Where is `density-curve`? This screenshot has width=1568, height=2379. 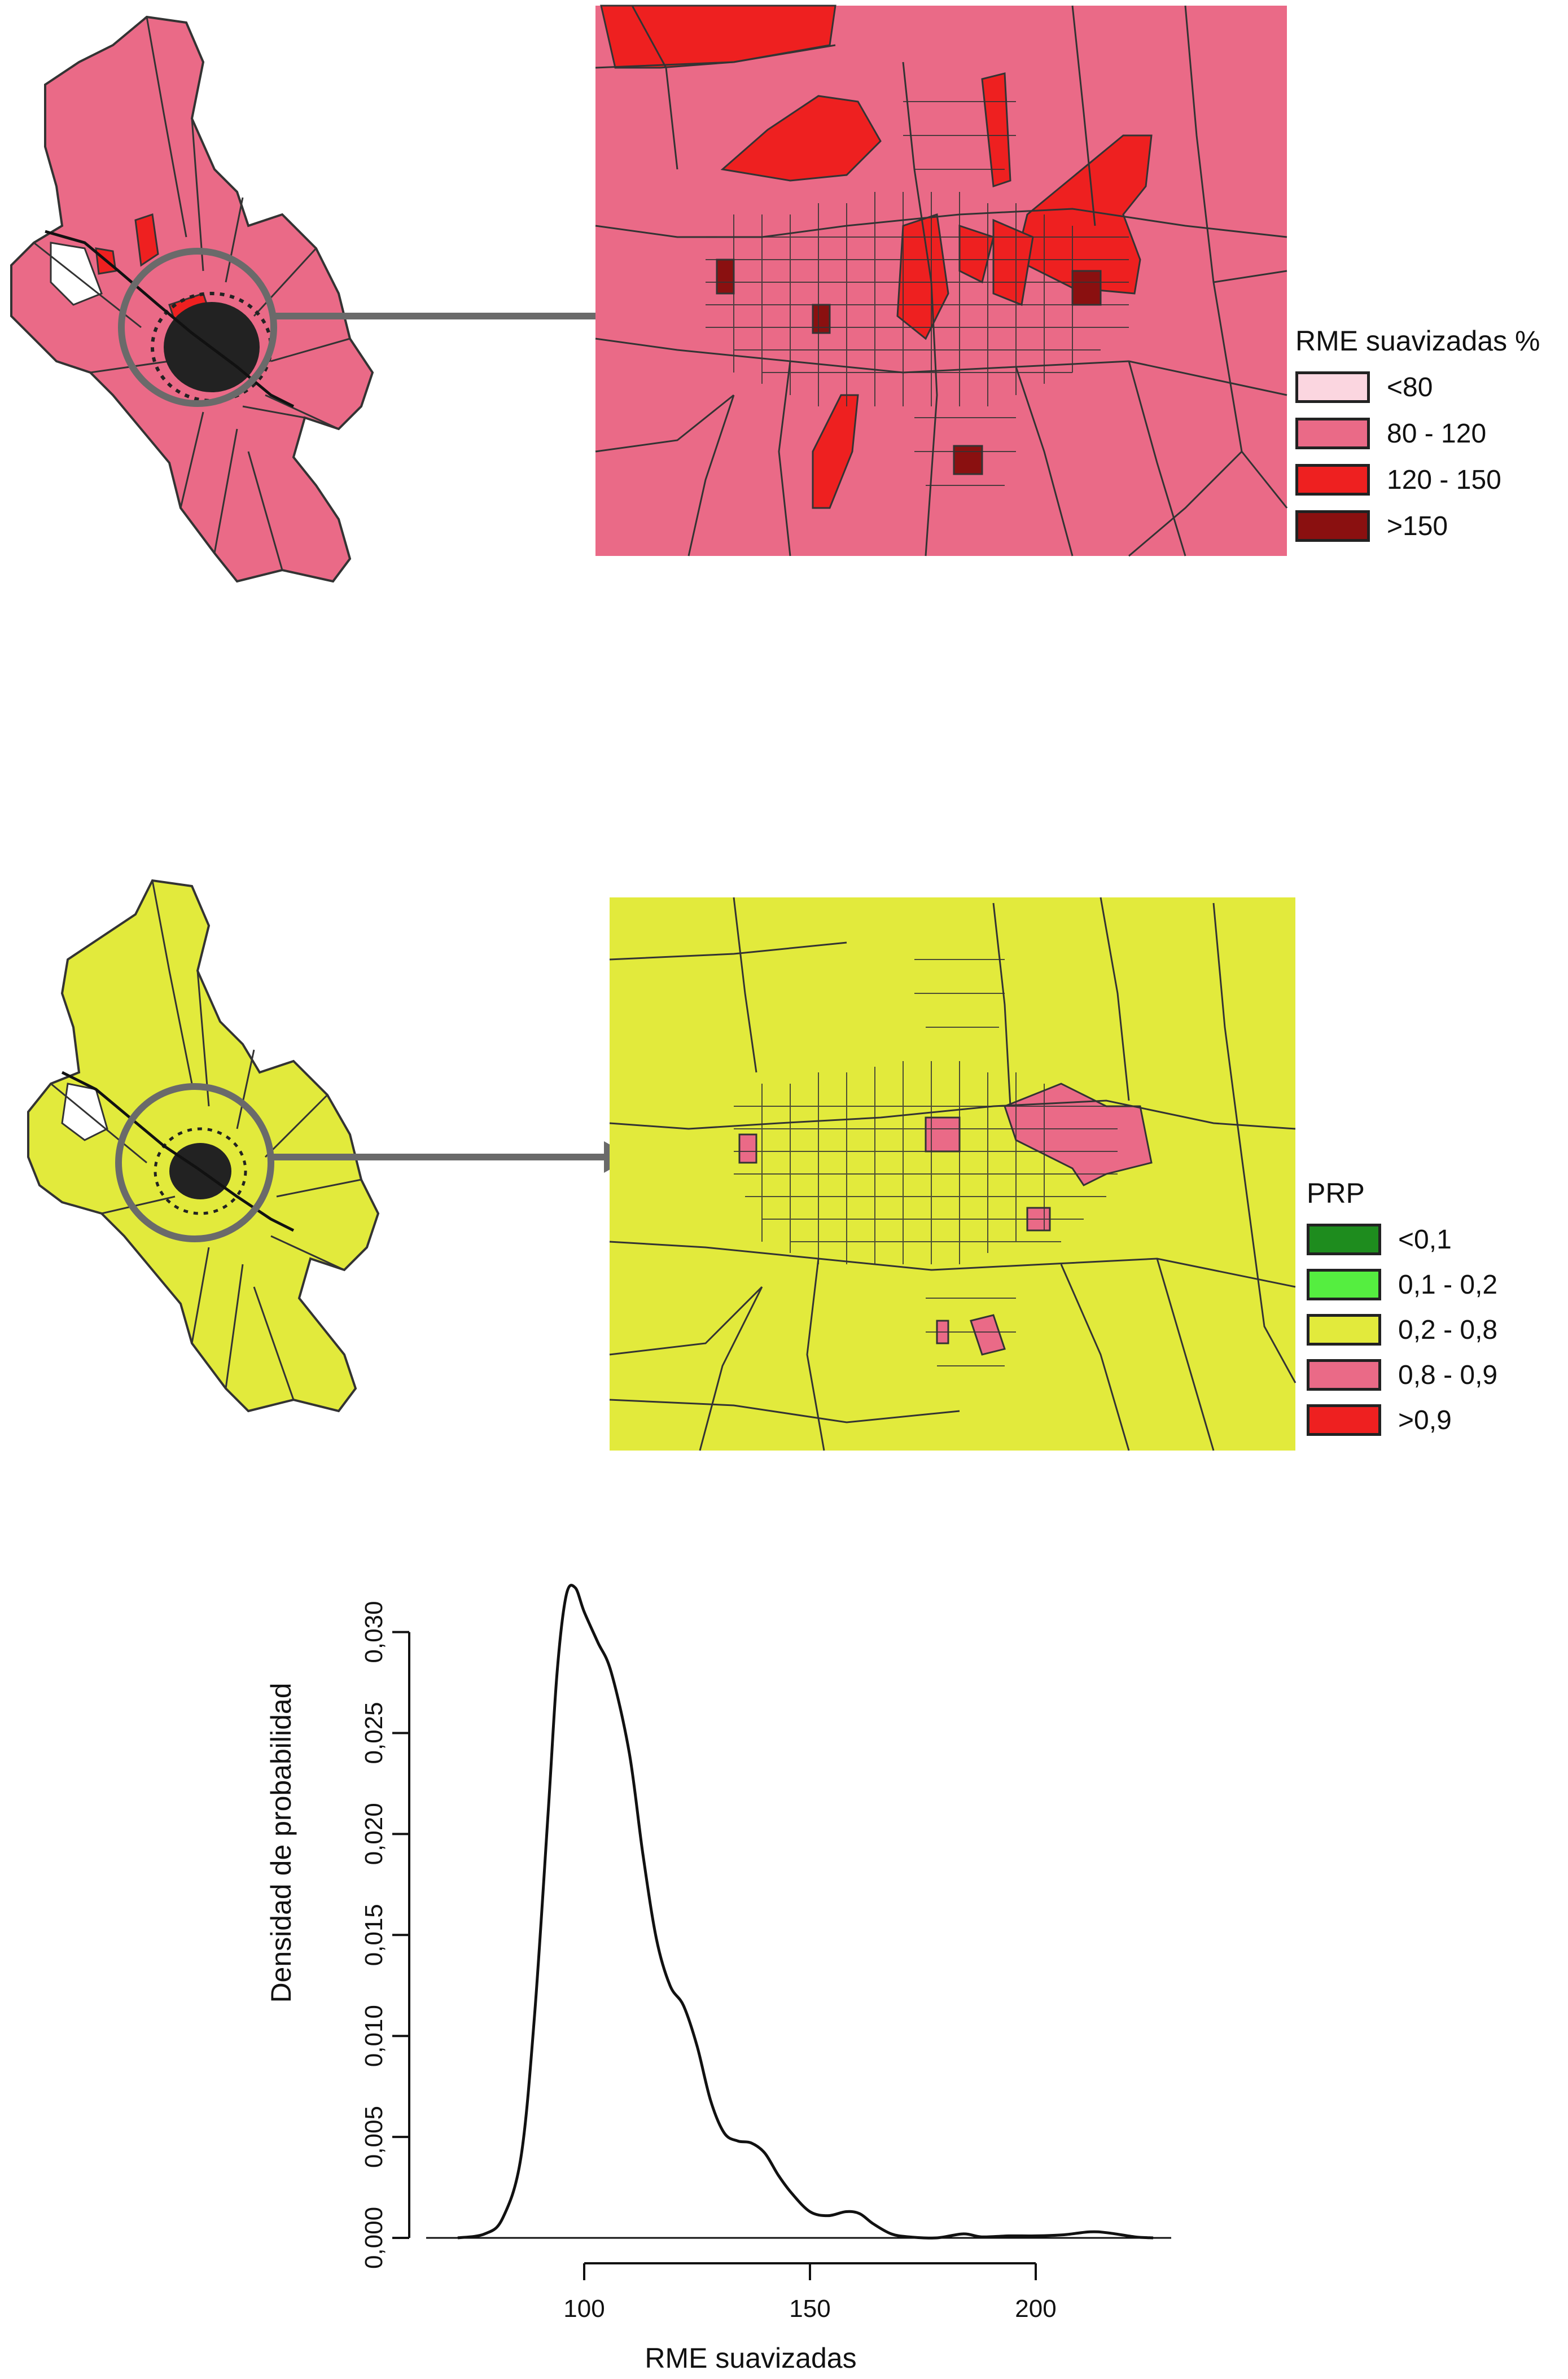
density-curve is located at coordinates (805, 1912).